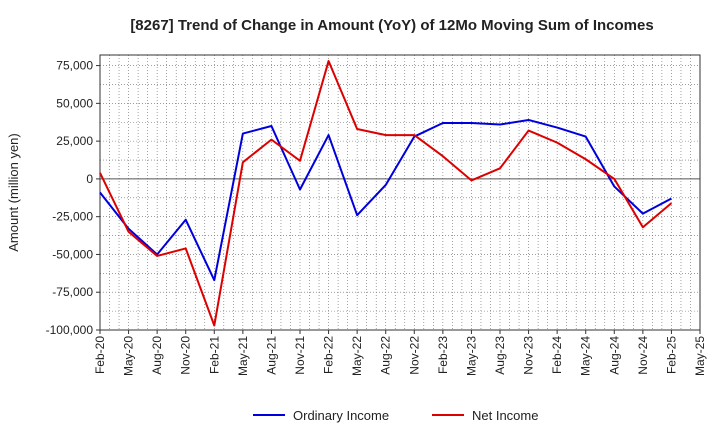 This screenshot has width=720, height=440. I want to click on y-tick-label: -50,000, so click(72, 254).